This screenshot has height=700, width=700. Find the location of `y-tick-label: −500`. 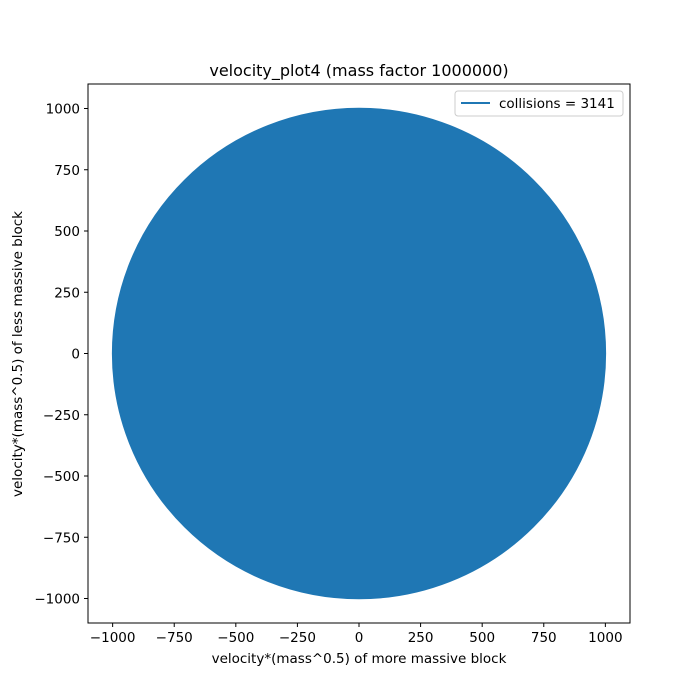

y-tick-label: −500 is located at coordinates (61, 477).